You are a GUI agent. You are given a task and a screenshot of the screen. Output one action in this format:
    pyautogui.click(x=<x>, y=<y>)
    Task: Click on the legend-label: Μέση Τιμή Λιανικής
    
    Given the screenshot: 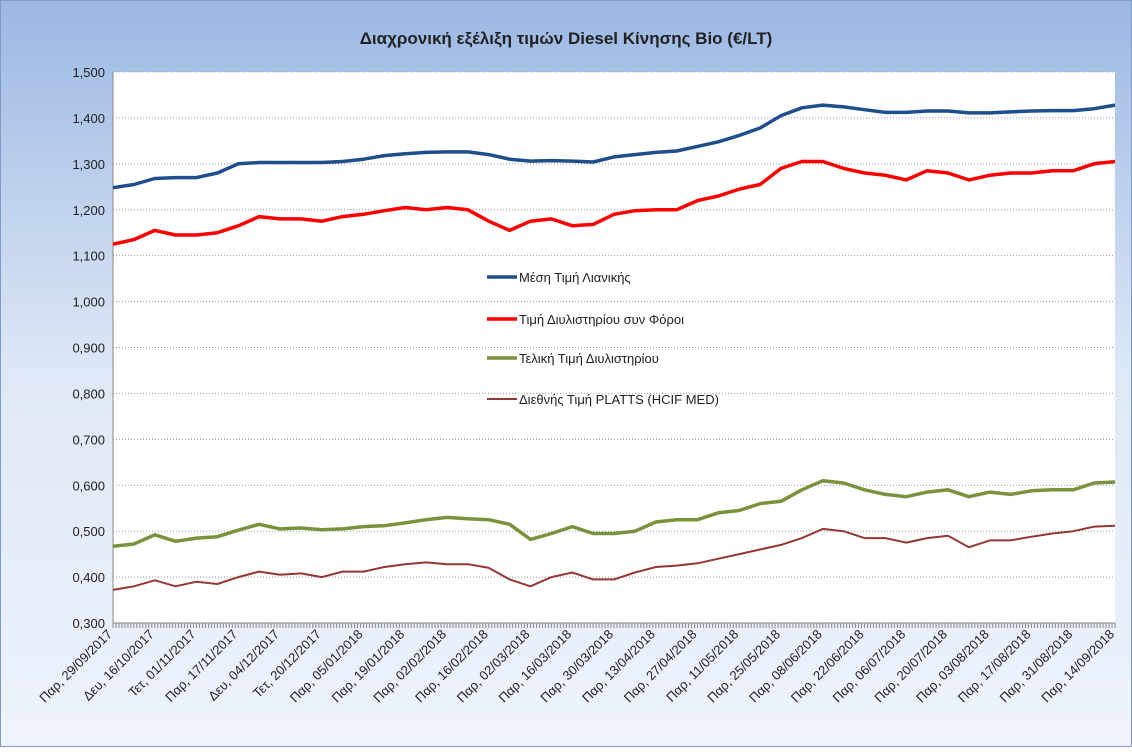 What is the action you would take?
    pyautogui.click(x=575, y=277)
    